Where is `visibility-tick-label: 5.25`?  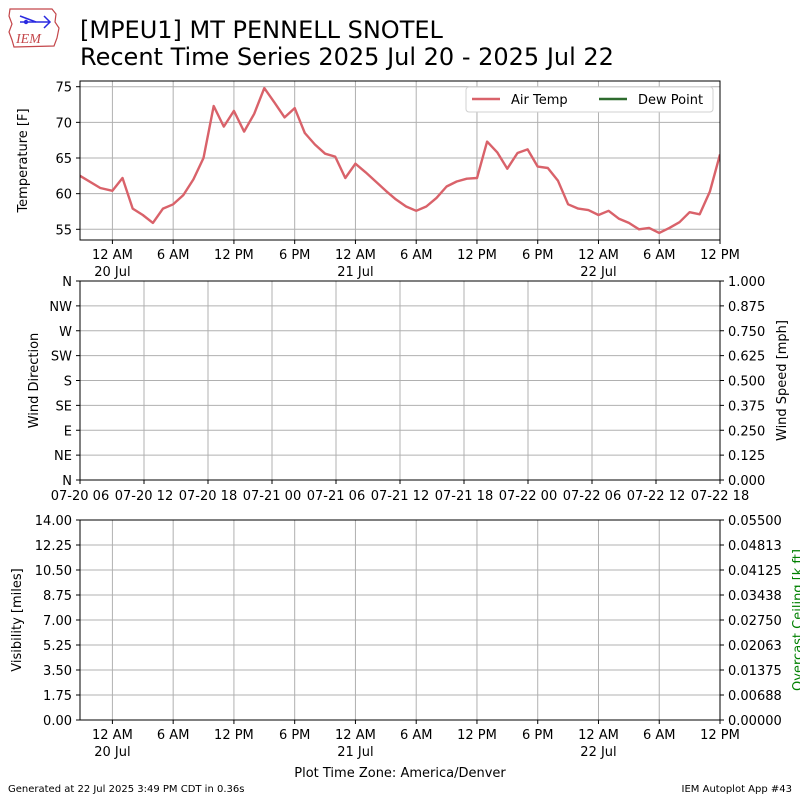 visibility-tick-label: 5.25 is located at coordinates (57, 646).